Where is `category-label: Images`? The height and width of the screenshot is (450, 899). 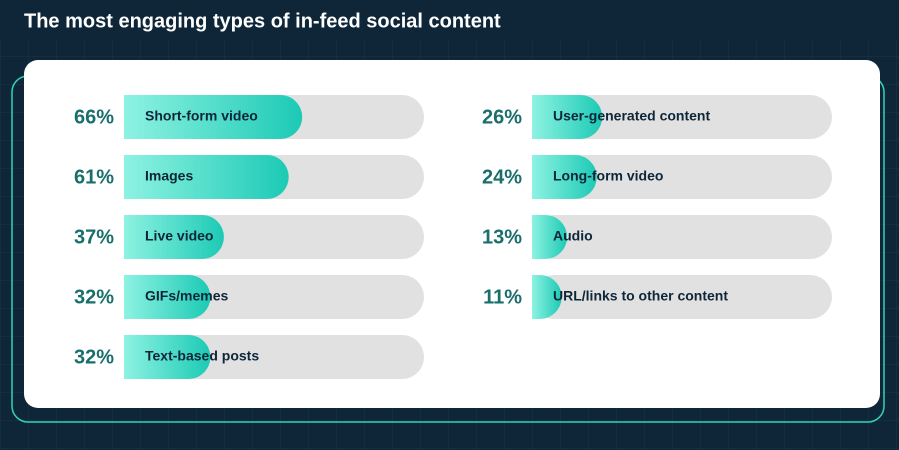
category-label: Images is located at coordinates (169, 176).